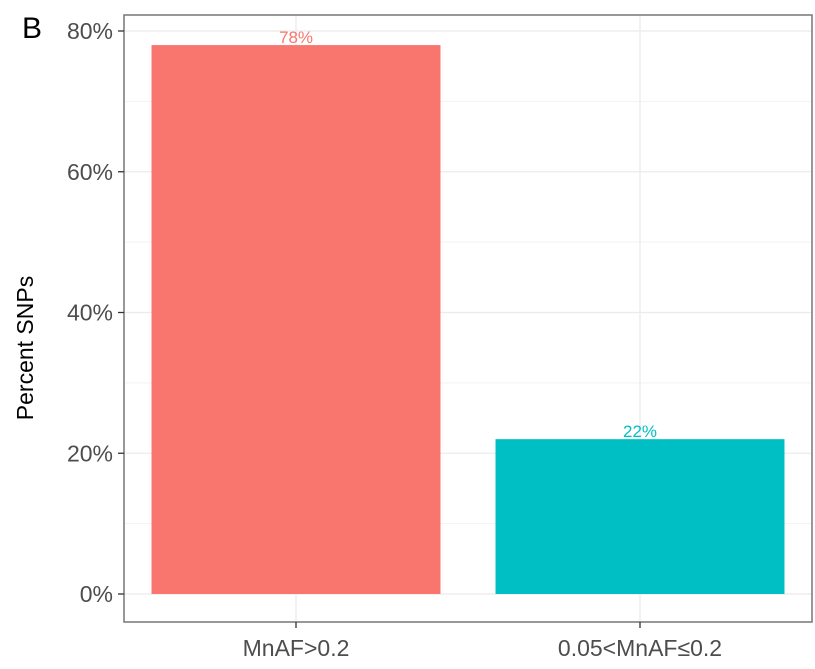 The height and width of the screenshot is (669, 815). Describe the element at coordinates (32, 28) in the screenshot. I see `panel-label: B` at that location.